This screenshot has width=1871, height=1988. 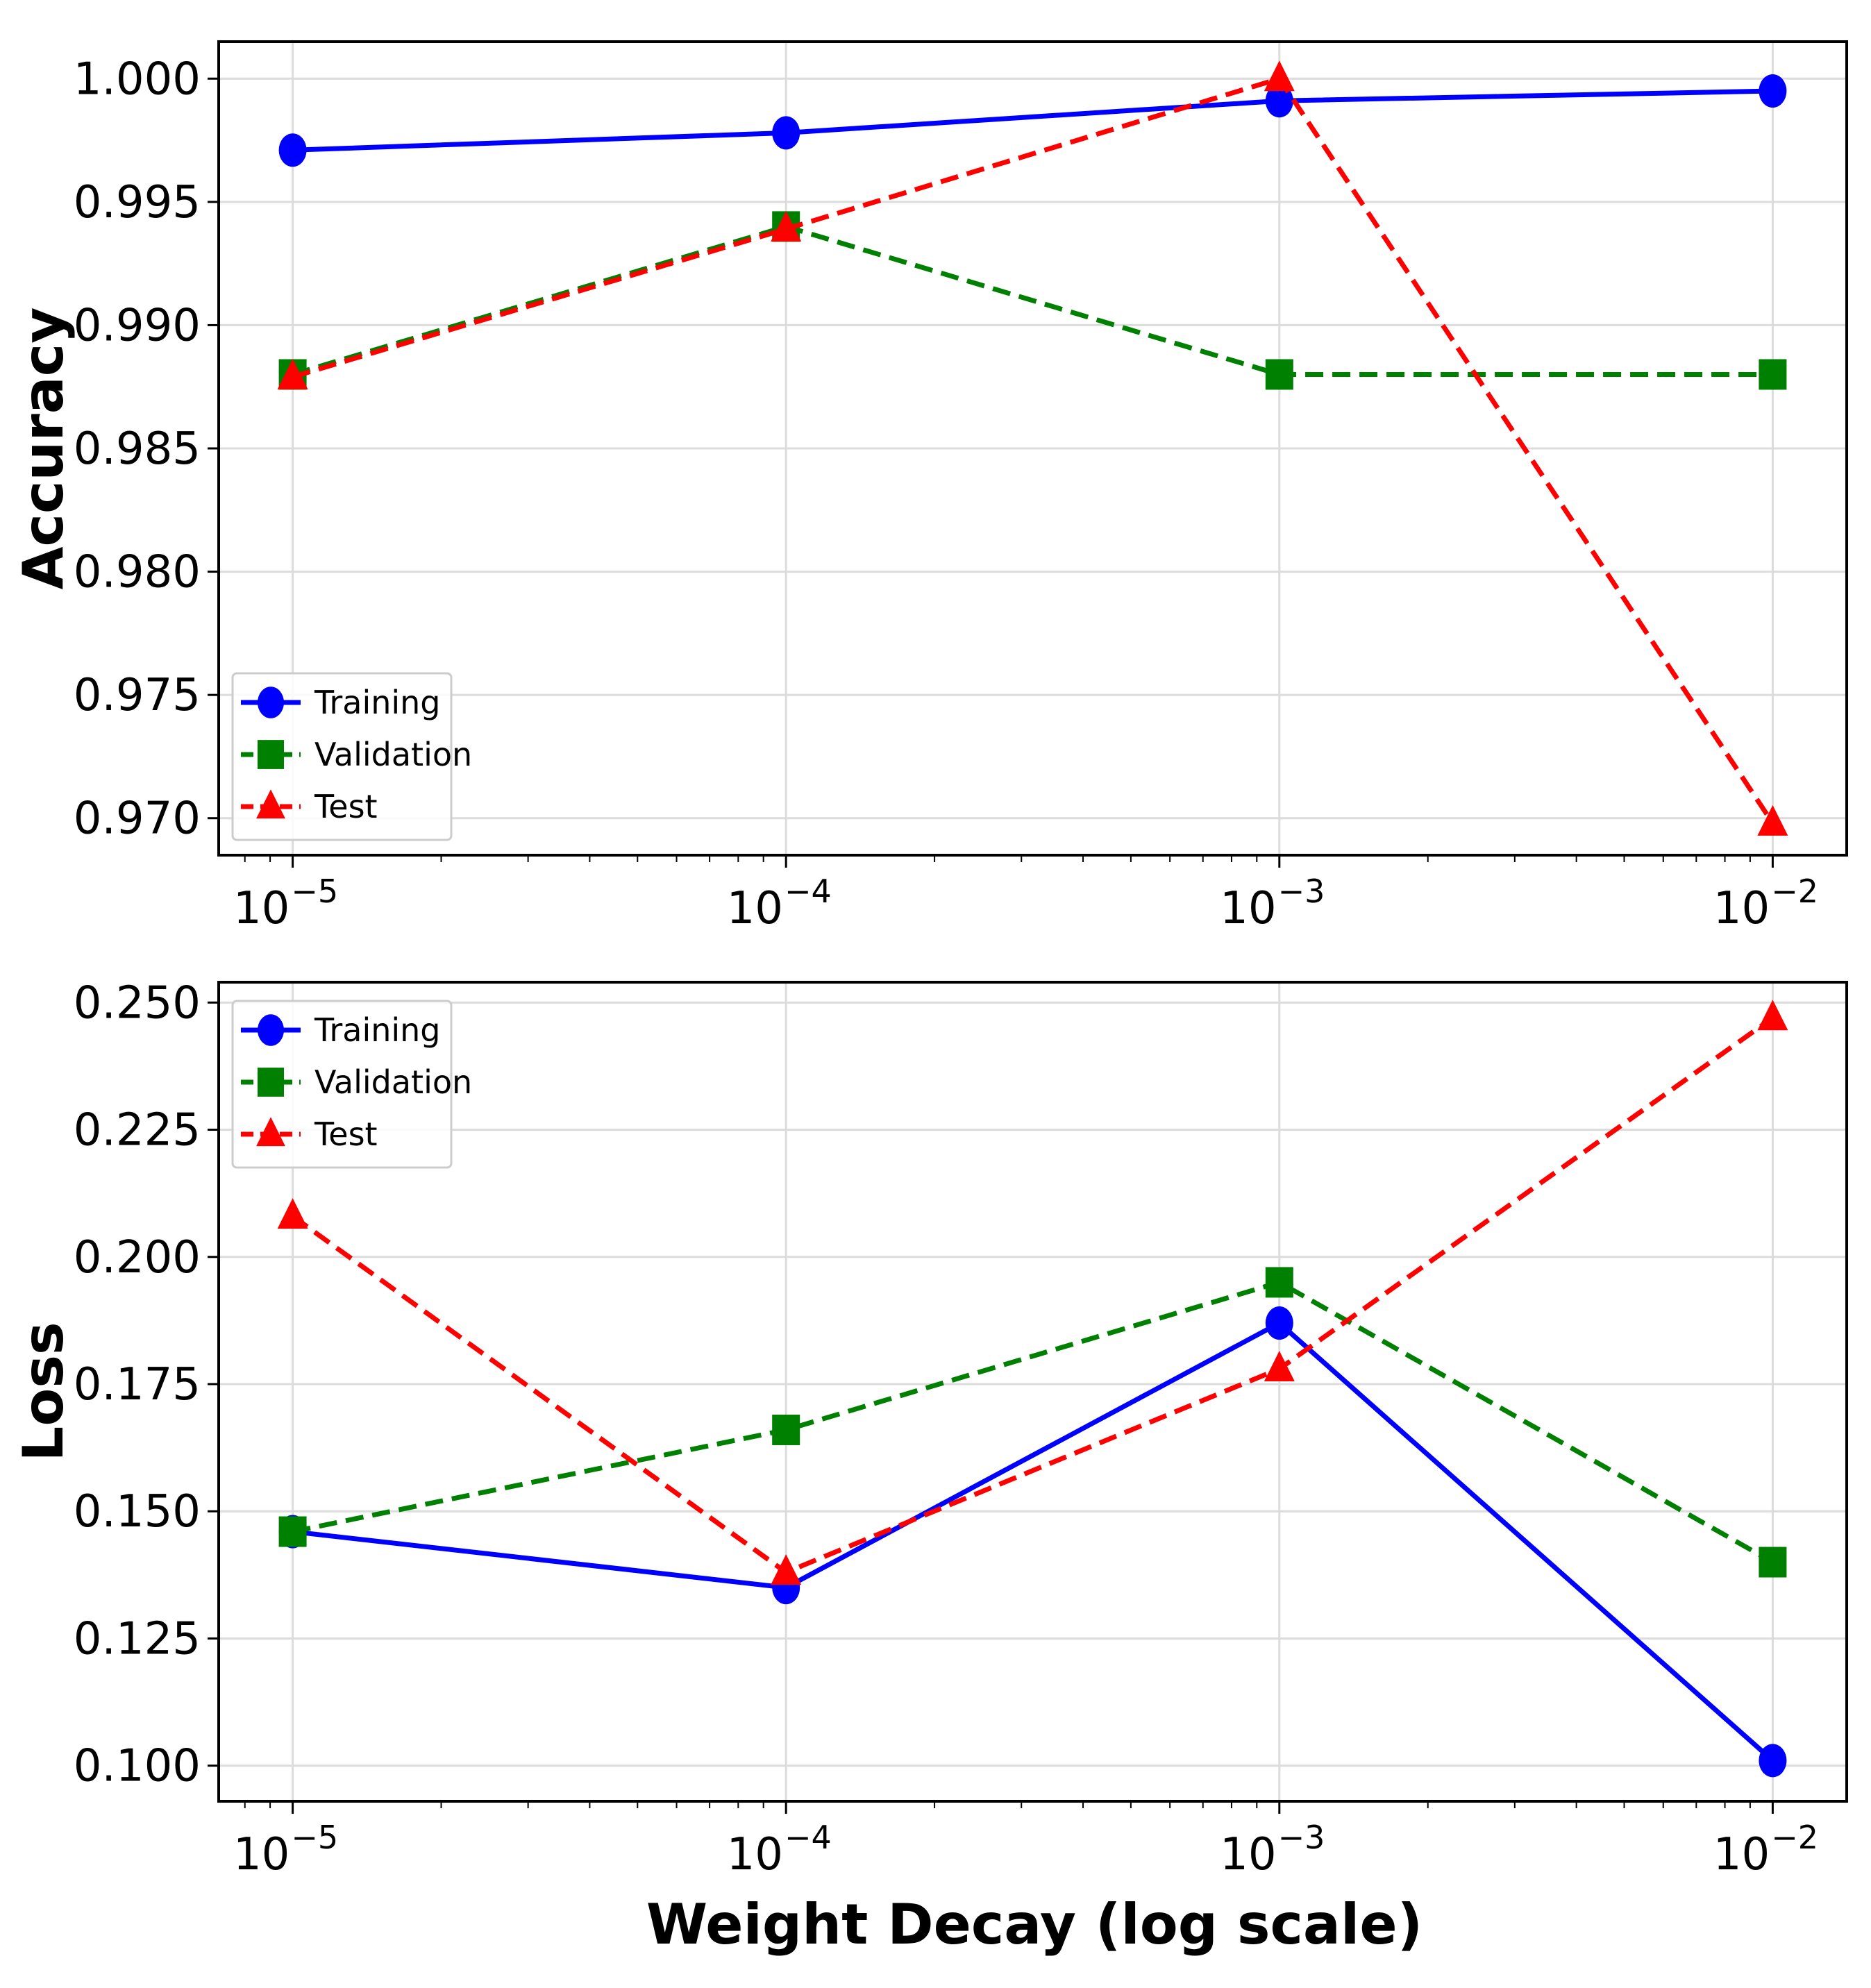 I want to click on y-tick-label: 0.100, so click(x=137, y=1766).